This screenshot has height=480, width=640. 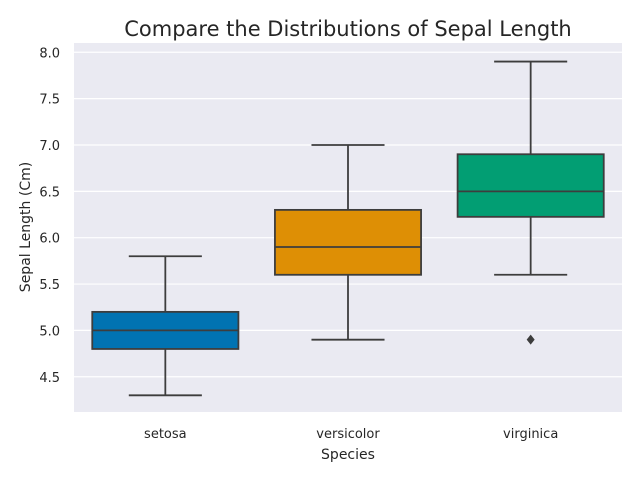 I want to click on box-versicolor, so click(x=348, y=242).